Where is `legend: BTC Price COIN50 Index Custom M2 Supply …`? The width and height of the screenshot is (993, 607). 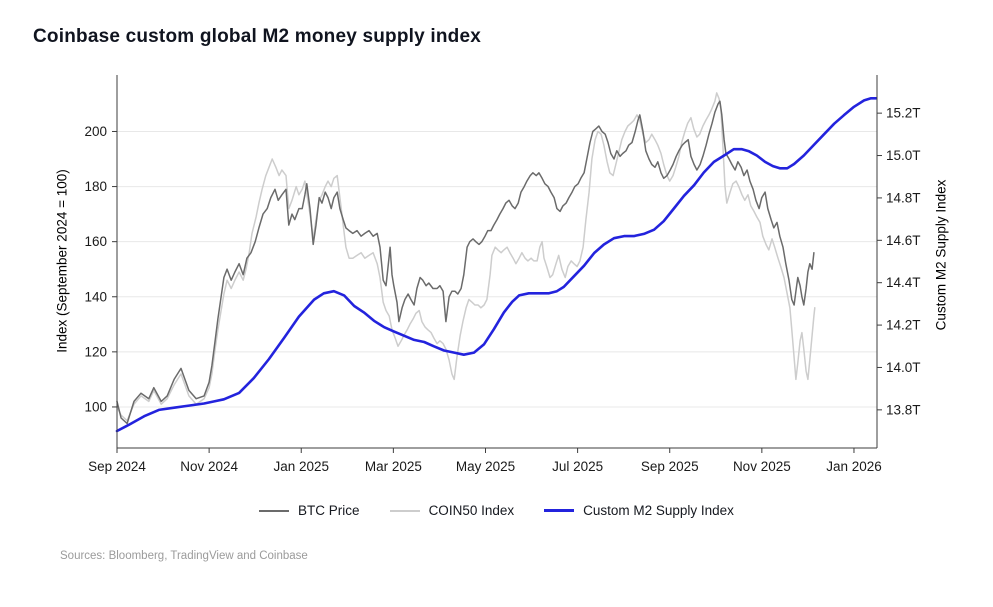 legend: BTC Price COIN50 Index Custom M2 Supply … is located at coordinates (496, 510).